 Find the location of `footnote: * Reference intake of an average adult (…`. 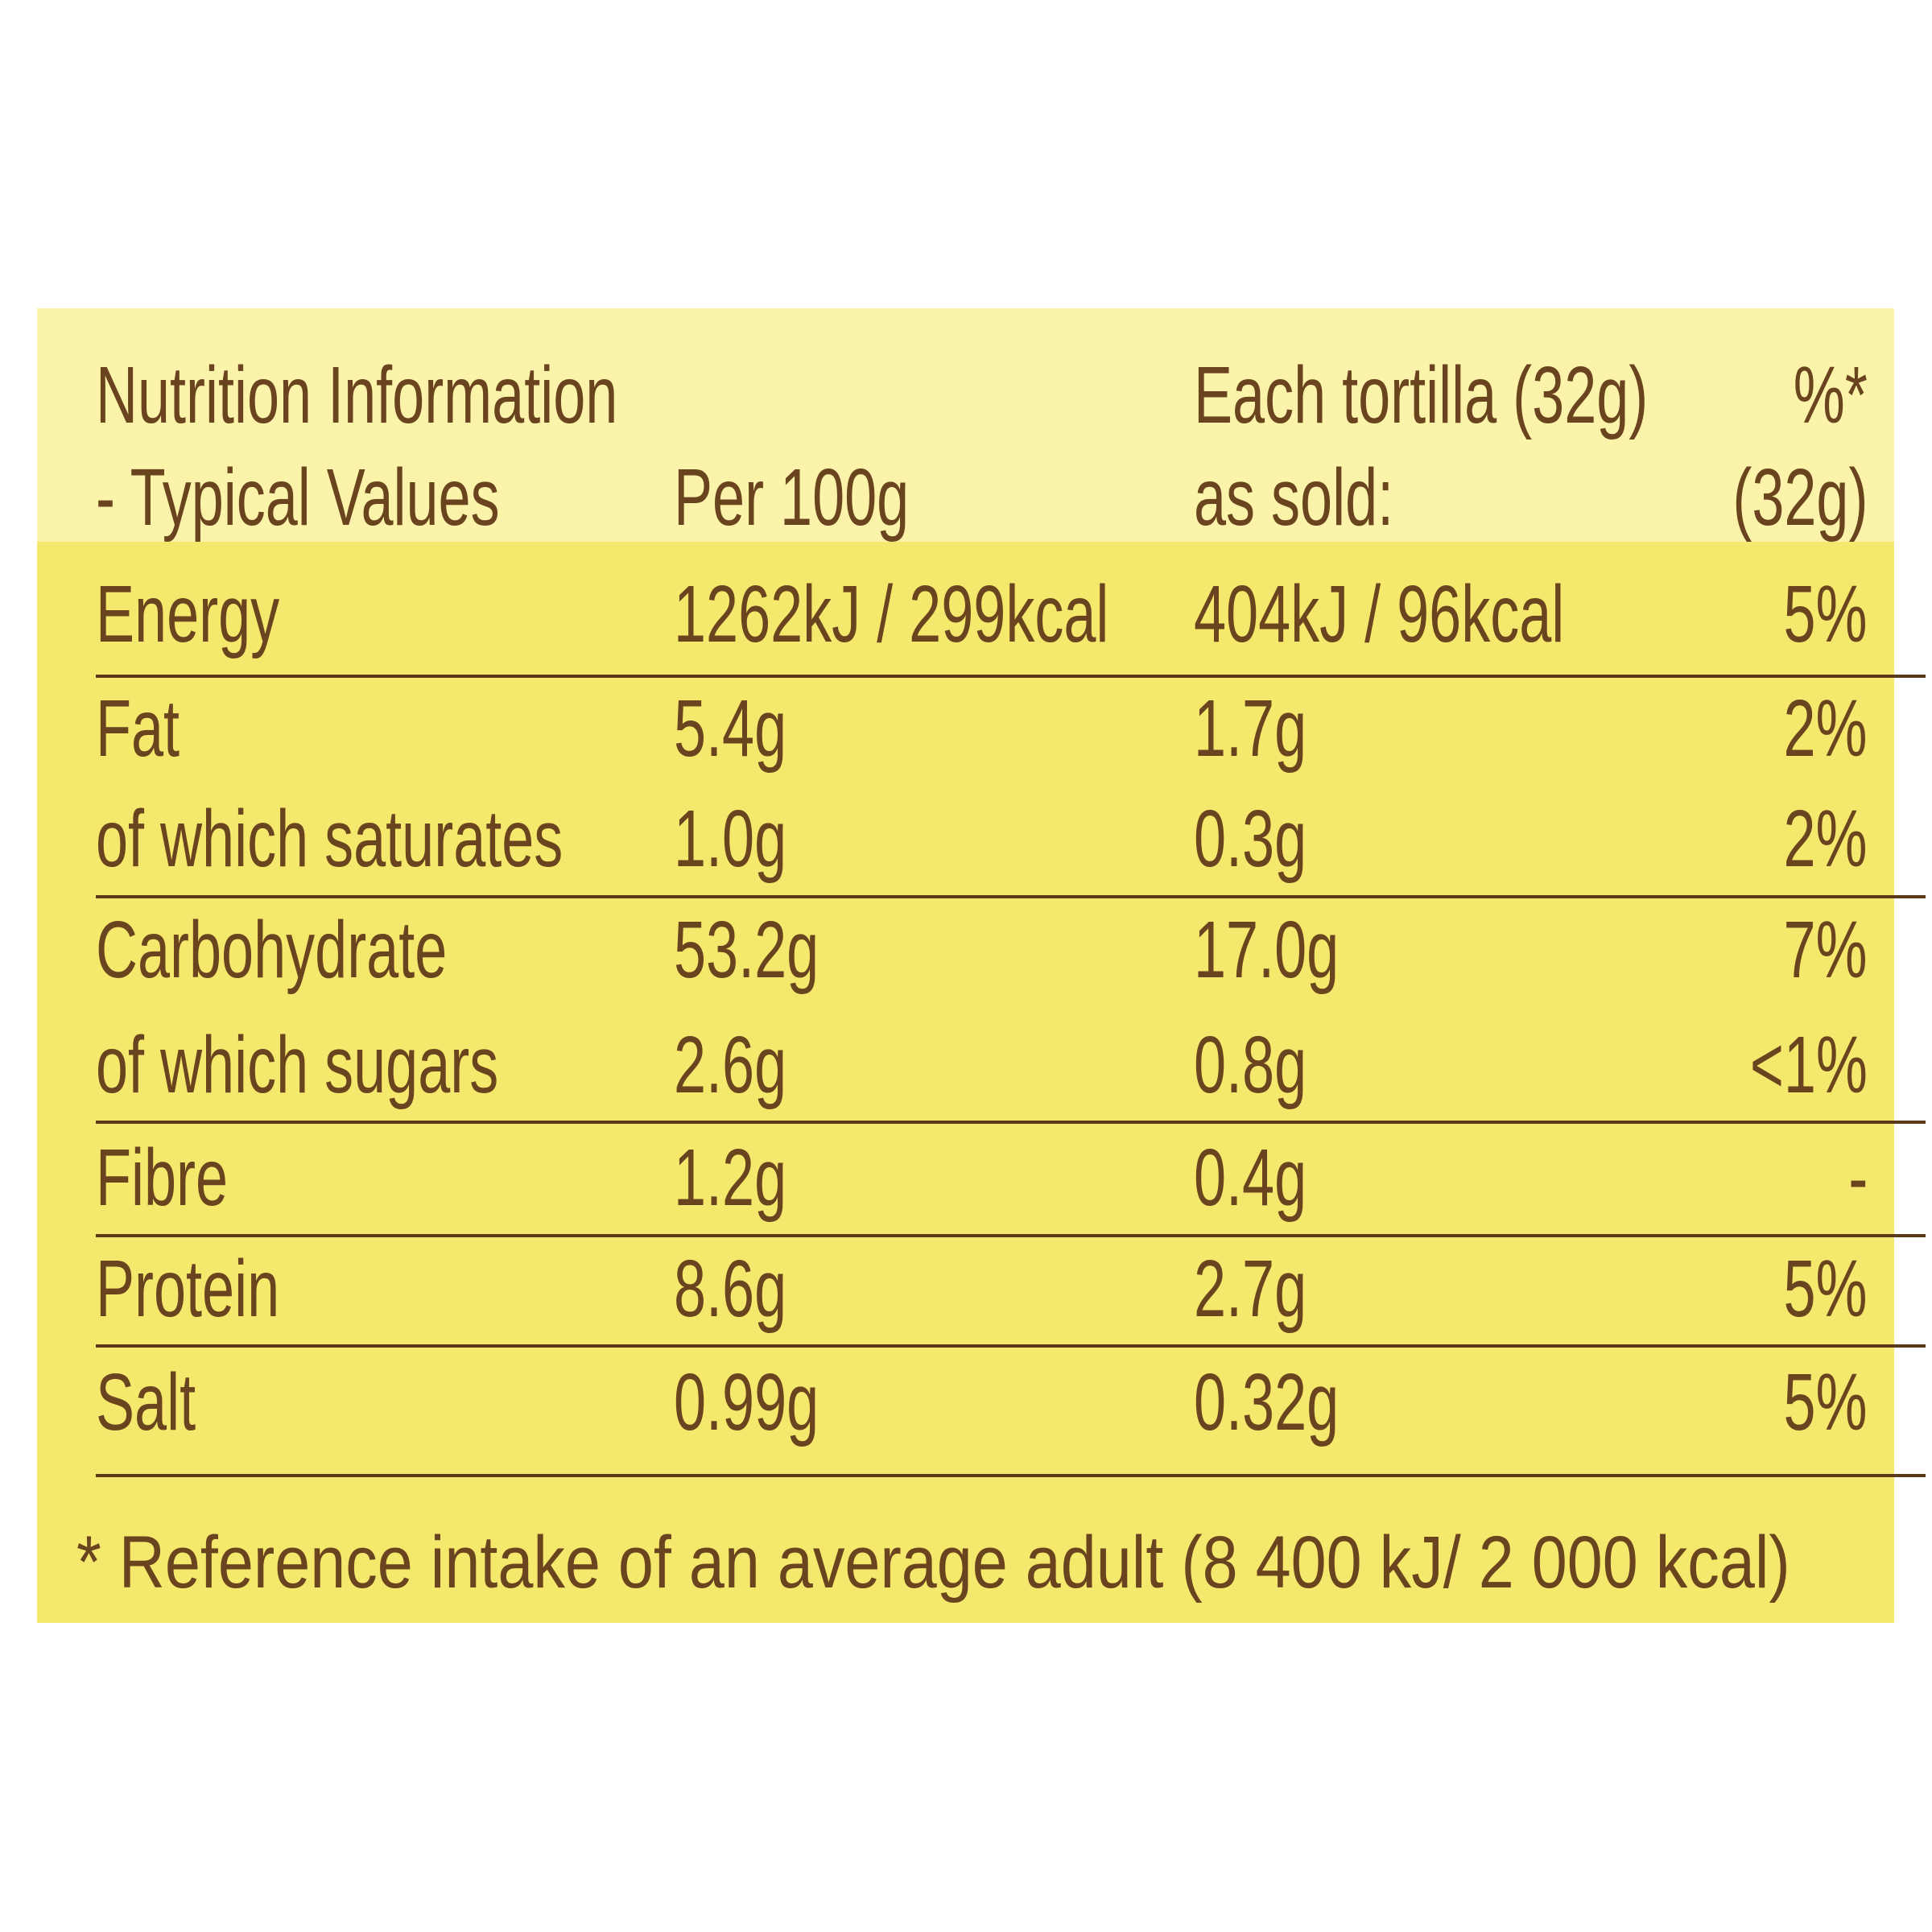

footnote: * Reference intake of an average adult (… is located at coordinates (933, 1562).